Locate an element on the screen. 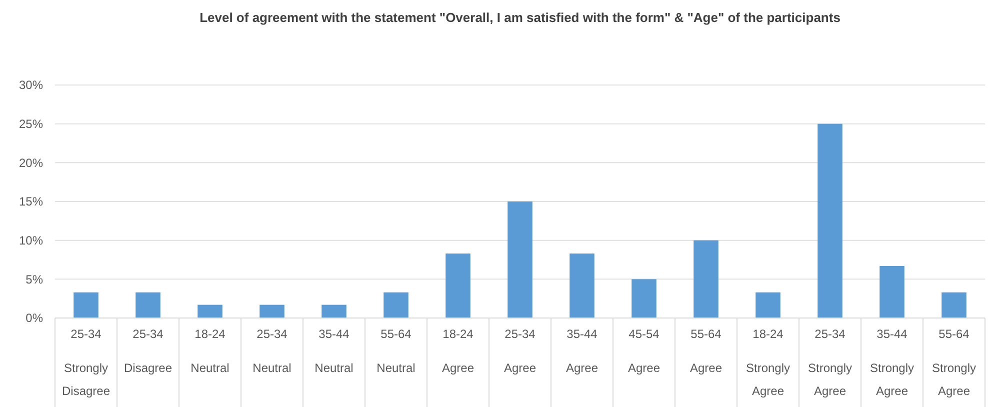 The image size is (990, 407). y-tick-label: 5% is located at coordinates (35, 279).